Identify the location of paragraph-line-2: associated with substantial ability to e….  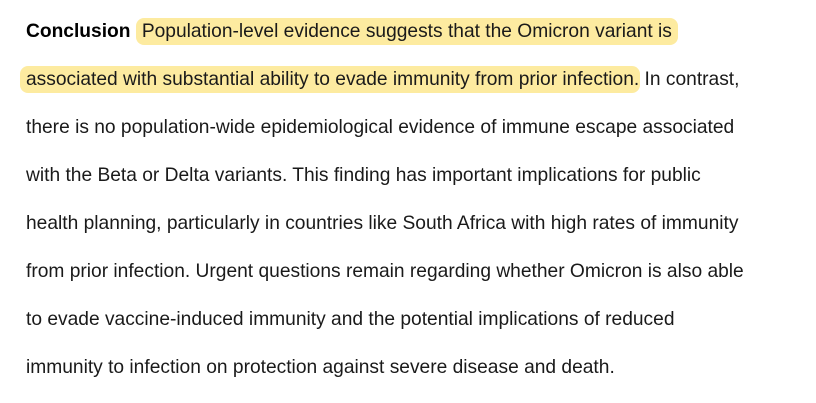
(413, 86).